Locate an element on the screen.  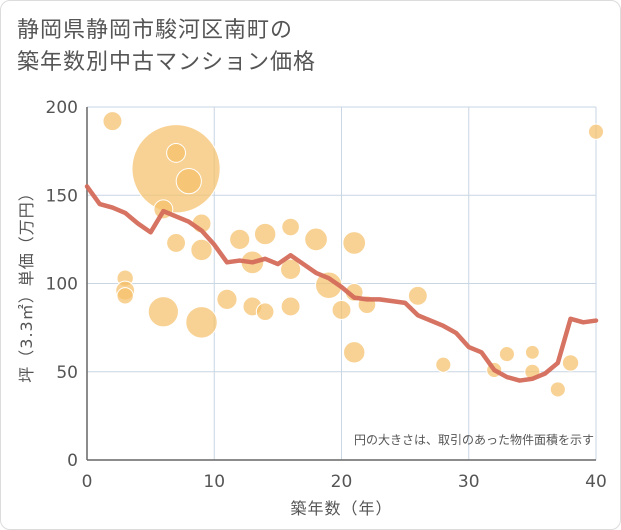
chart-title-line-2: 築年数別中古マンション価格 is located at coordinates (167, 62).